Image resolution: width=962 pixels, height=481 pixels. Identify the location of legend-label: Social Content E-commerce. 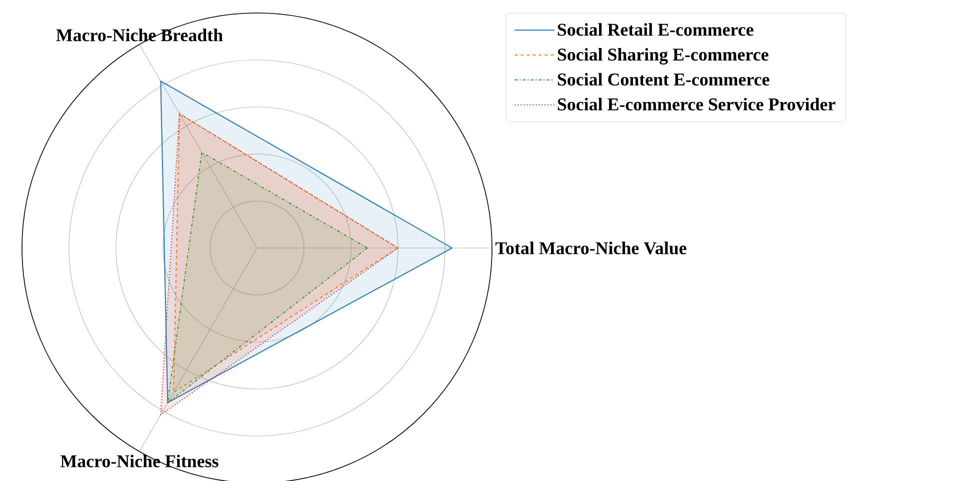
(664, 79).